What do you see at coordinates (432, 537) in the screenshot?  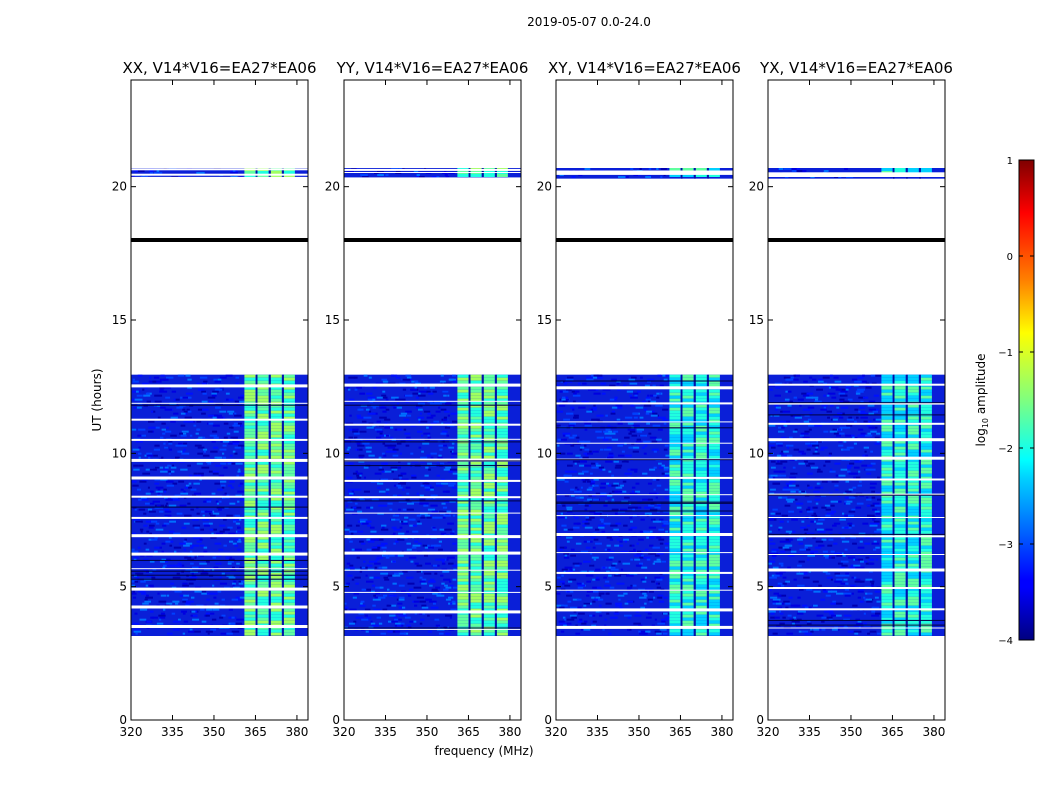 I see `flag-gap` at bounding box center [432, 537].